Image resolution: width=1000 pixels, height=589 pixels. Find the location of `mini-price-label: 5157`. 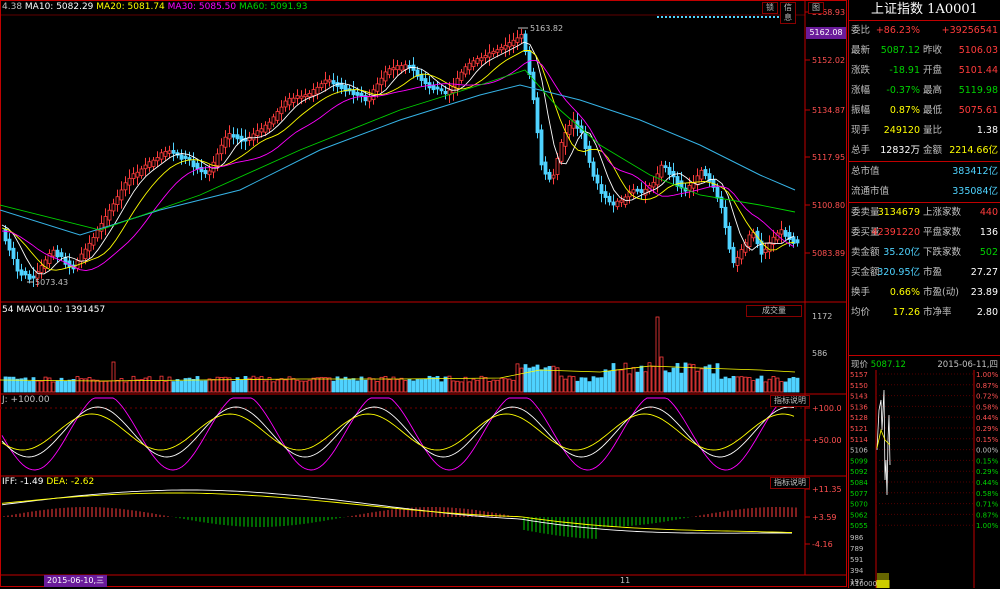

mini-price-label: 5157 is located at coordinates (859, 375).